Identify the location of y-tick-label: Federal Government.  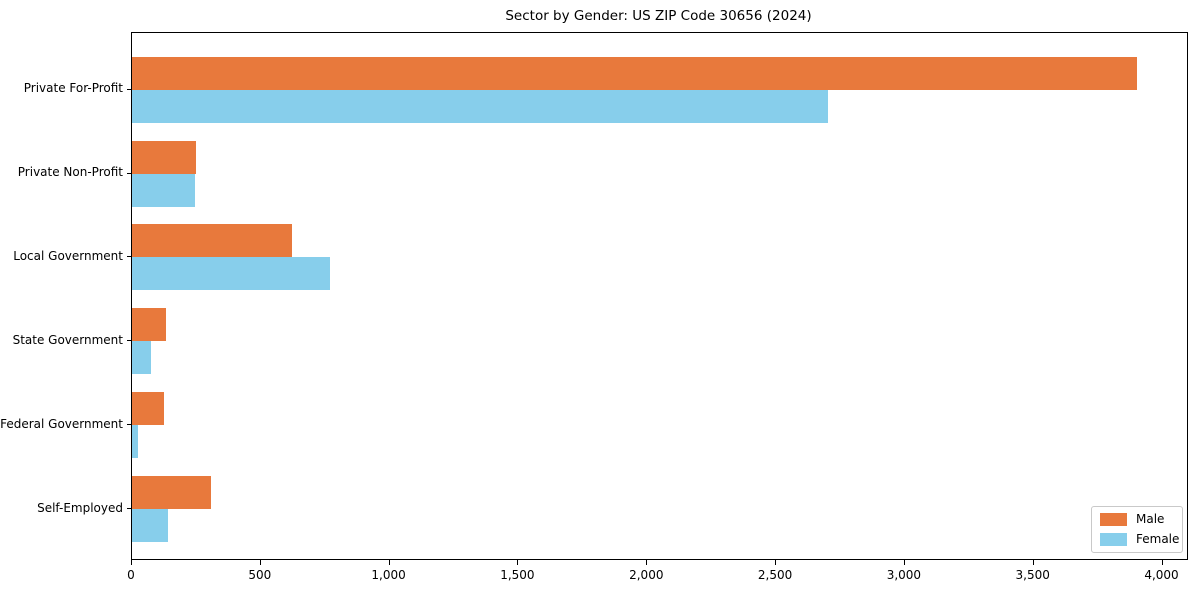
(61, 423).